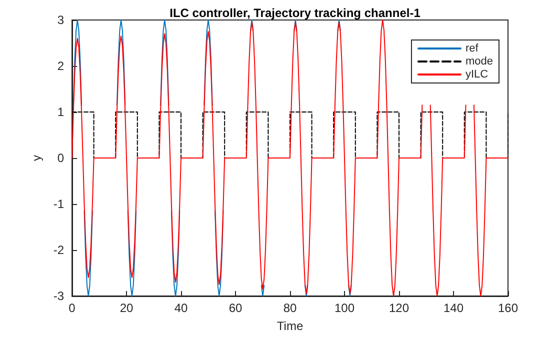  I want to click on chart-title: ILC controller, Trajectory tracking channel-1, so click(295, 13).